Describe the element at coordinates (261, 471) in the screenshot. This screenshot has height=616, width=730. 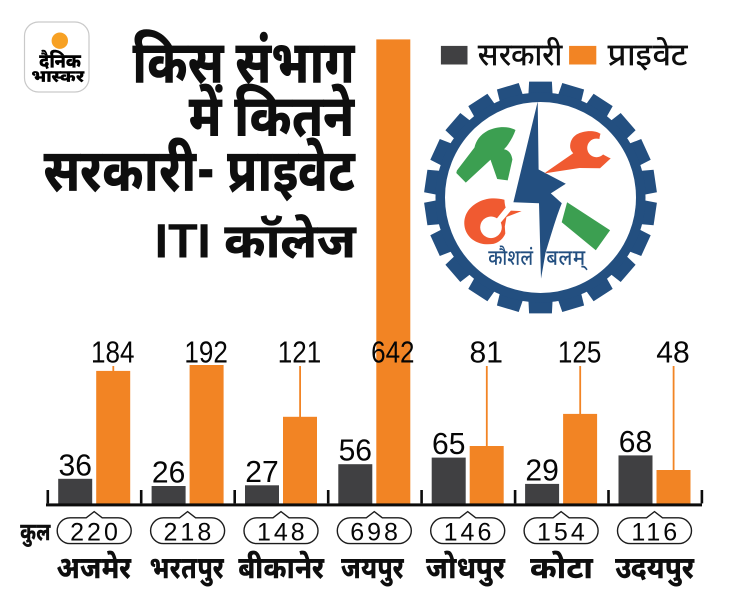
I see `svg-text: 27` at that location.